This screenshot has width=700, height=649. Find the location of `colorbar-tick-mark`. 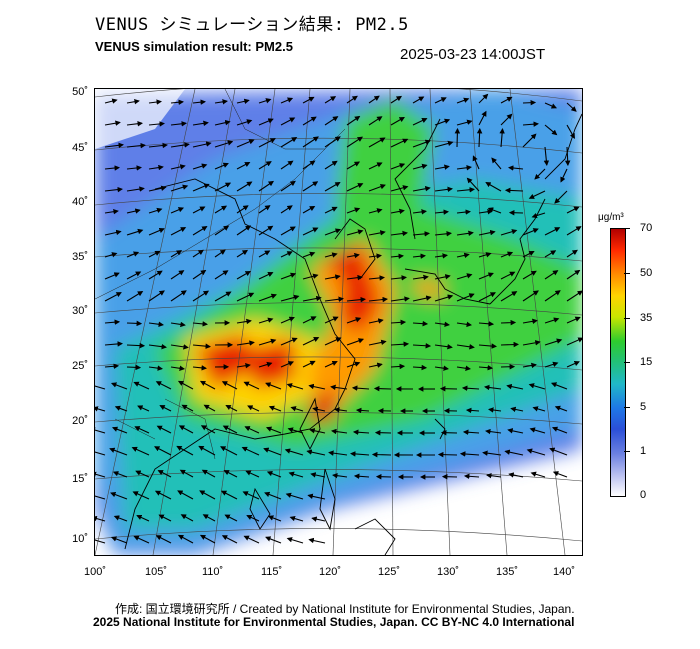

colorbar-tick-mark is located at coordinates (627, 362).